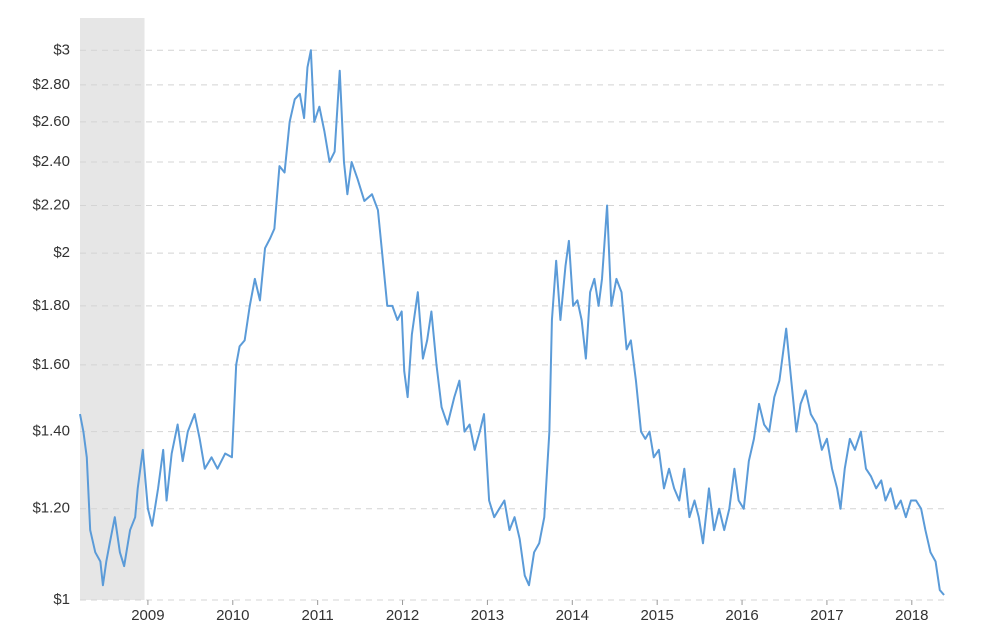 The height and width of the screenshot is (636, 1000). Describe the element at coordinates (51, 204) in the screenshot. I see `y-tick-label: $2.20` at that location.